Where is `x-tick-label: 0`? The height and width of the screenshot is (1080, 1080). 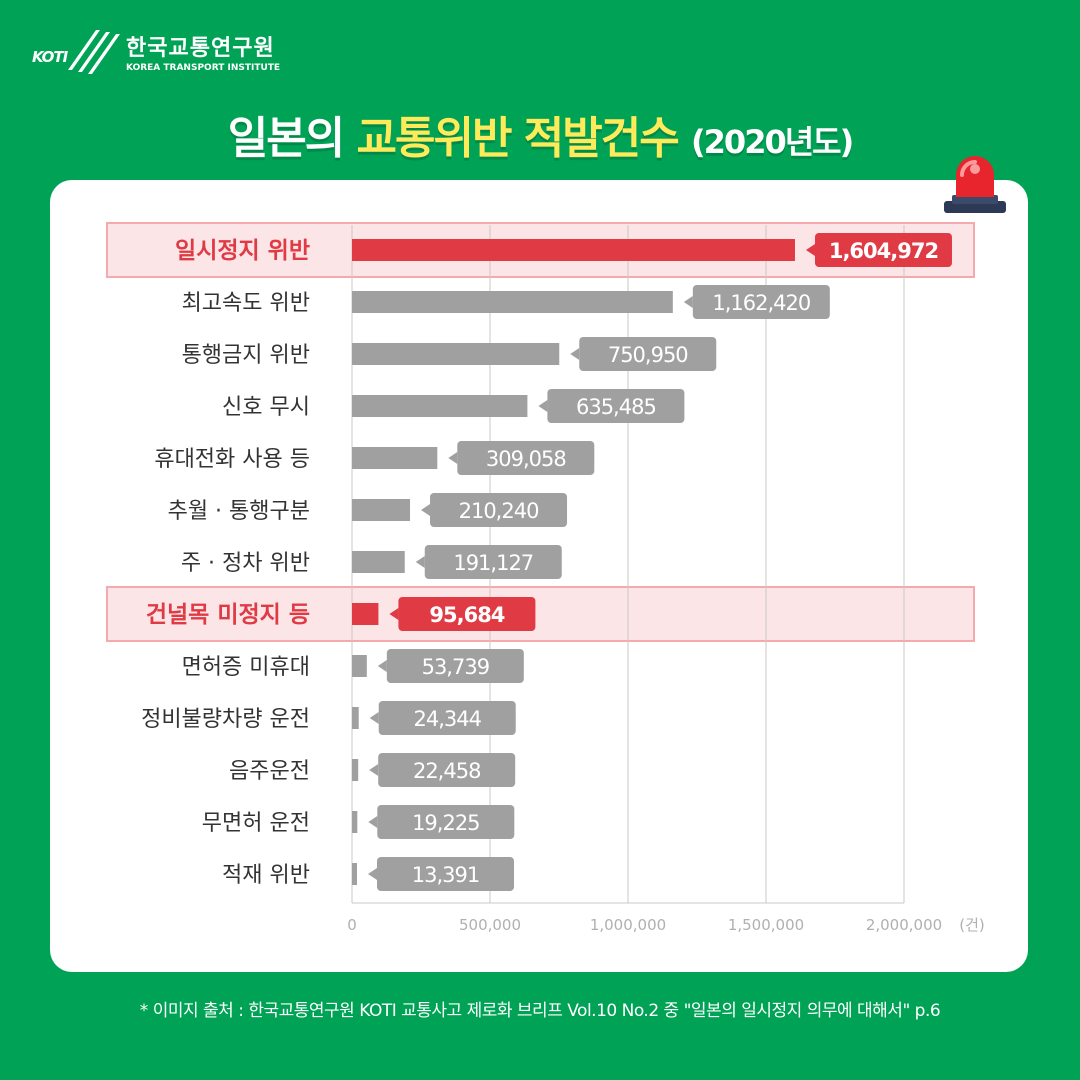
x-tick-label: 0 is located at coordinates (352, 925).